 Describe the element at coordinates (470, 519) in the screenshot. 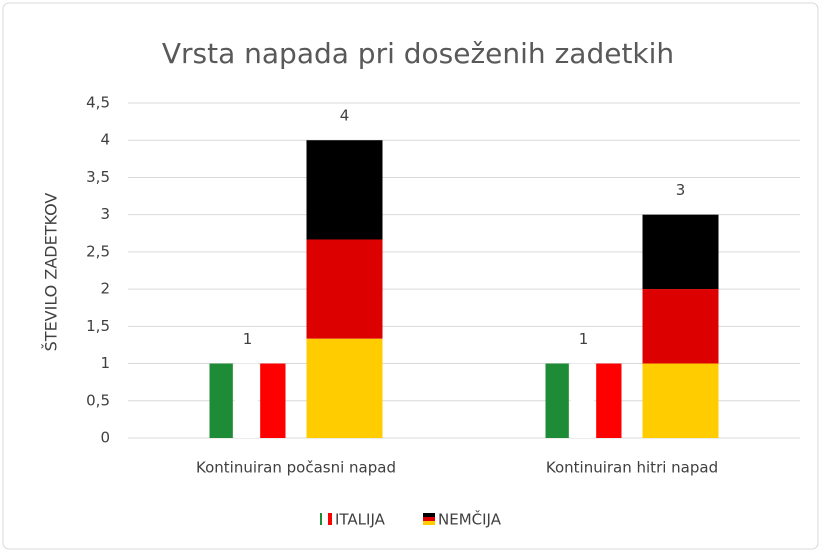

I see `legend-label: NEMČIJA` at that location.